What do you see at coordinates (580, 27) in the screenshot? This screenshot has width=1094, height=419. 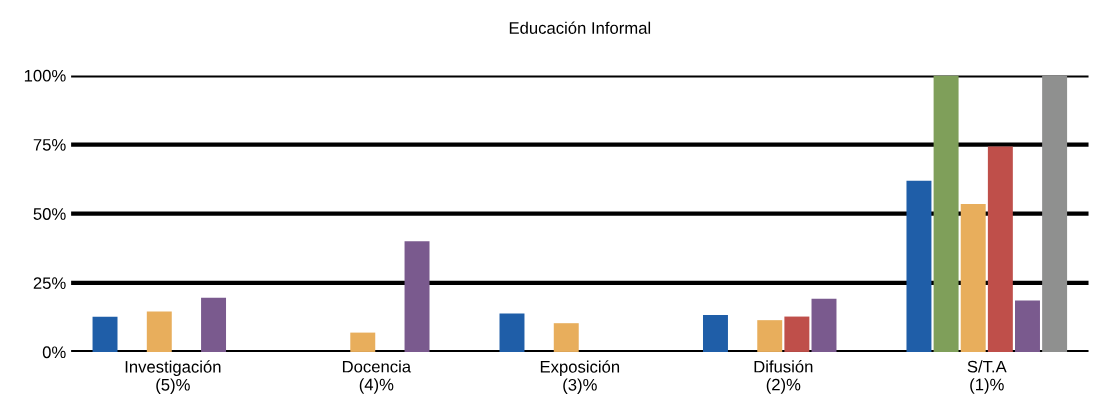 I see `chart-title: Educación Informal` at bounding box center [580, 27].